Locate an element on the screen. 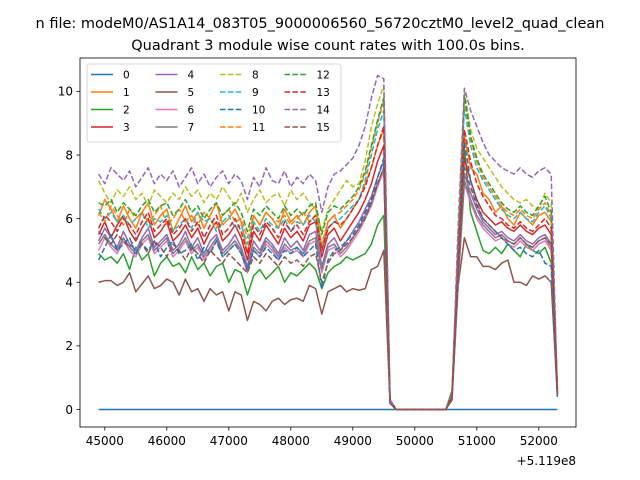 The width and height of the screenshot is (640, 480). y-tick-label: 0 is located at coordinates (69, 410).